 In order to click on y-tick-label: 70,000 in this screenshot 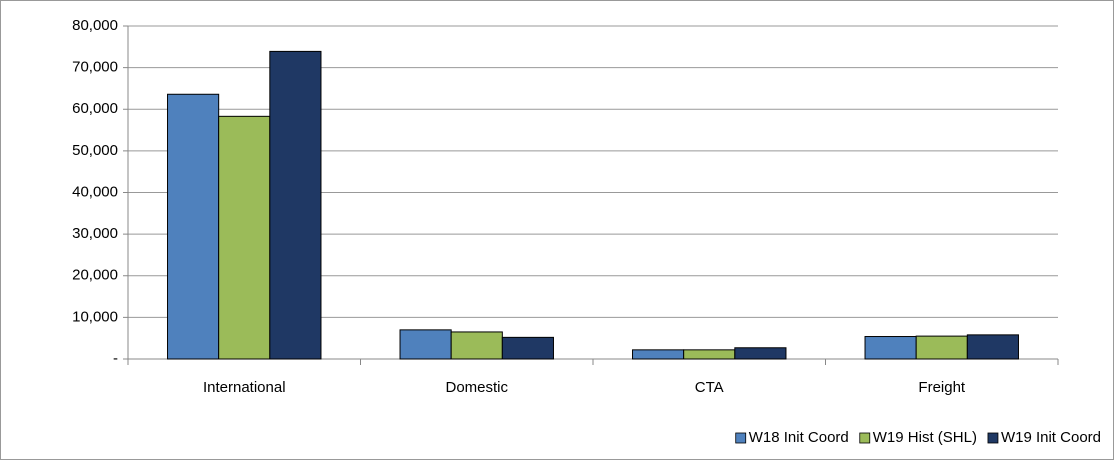, I will do `click(95, 67)`.